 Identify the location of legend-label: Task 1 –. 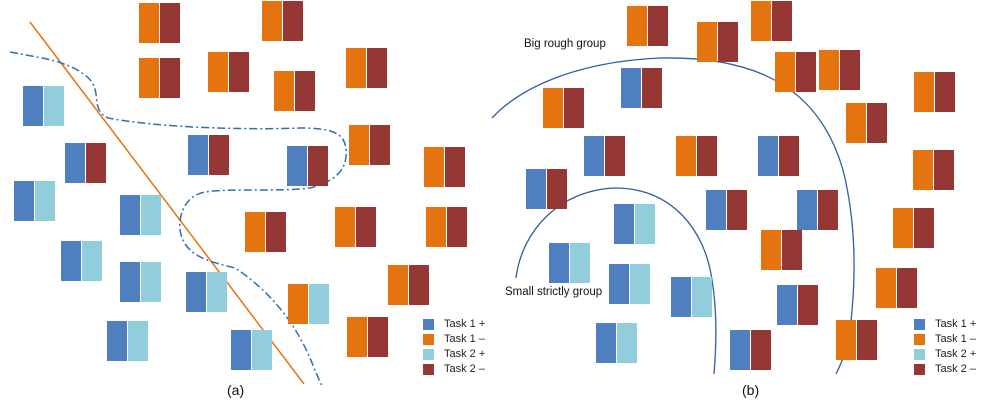
(955, 339).